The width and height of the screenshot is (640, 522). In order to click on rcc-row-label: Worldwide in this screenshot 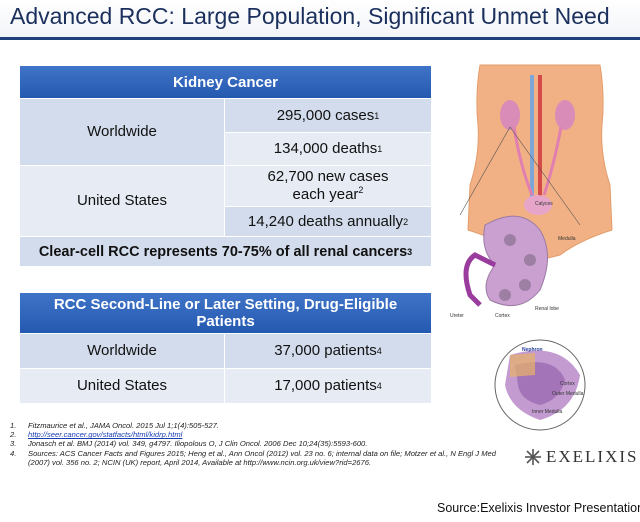, I will do `click(122, 351)`.